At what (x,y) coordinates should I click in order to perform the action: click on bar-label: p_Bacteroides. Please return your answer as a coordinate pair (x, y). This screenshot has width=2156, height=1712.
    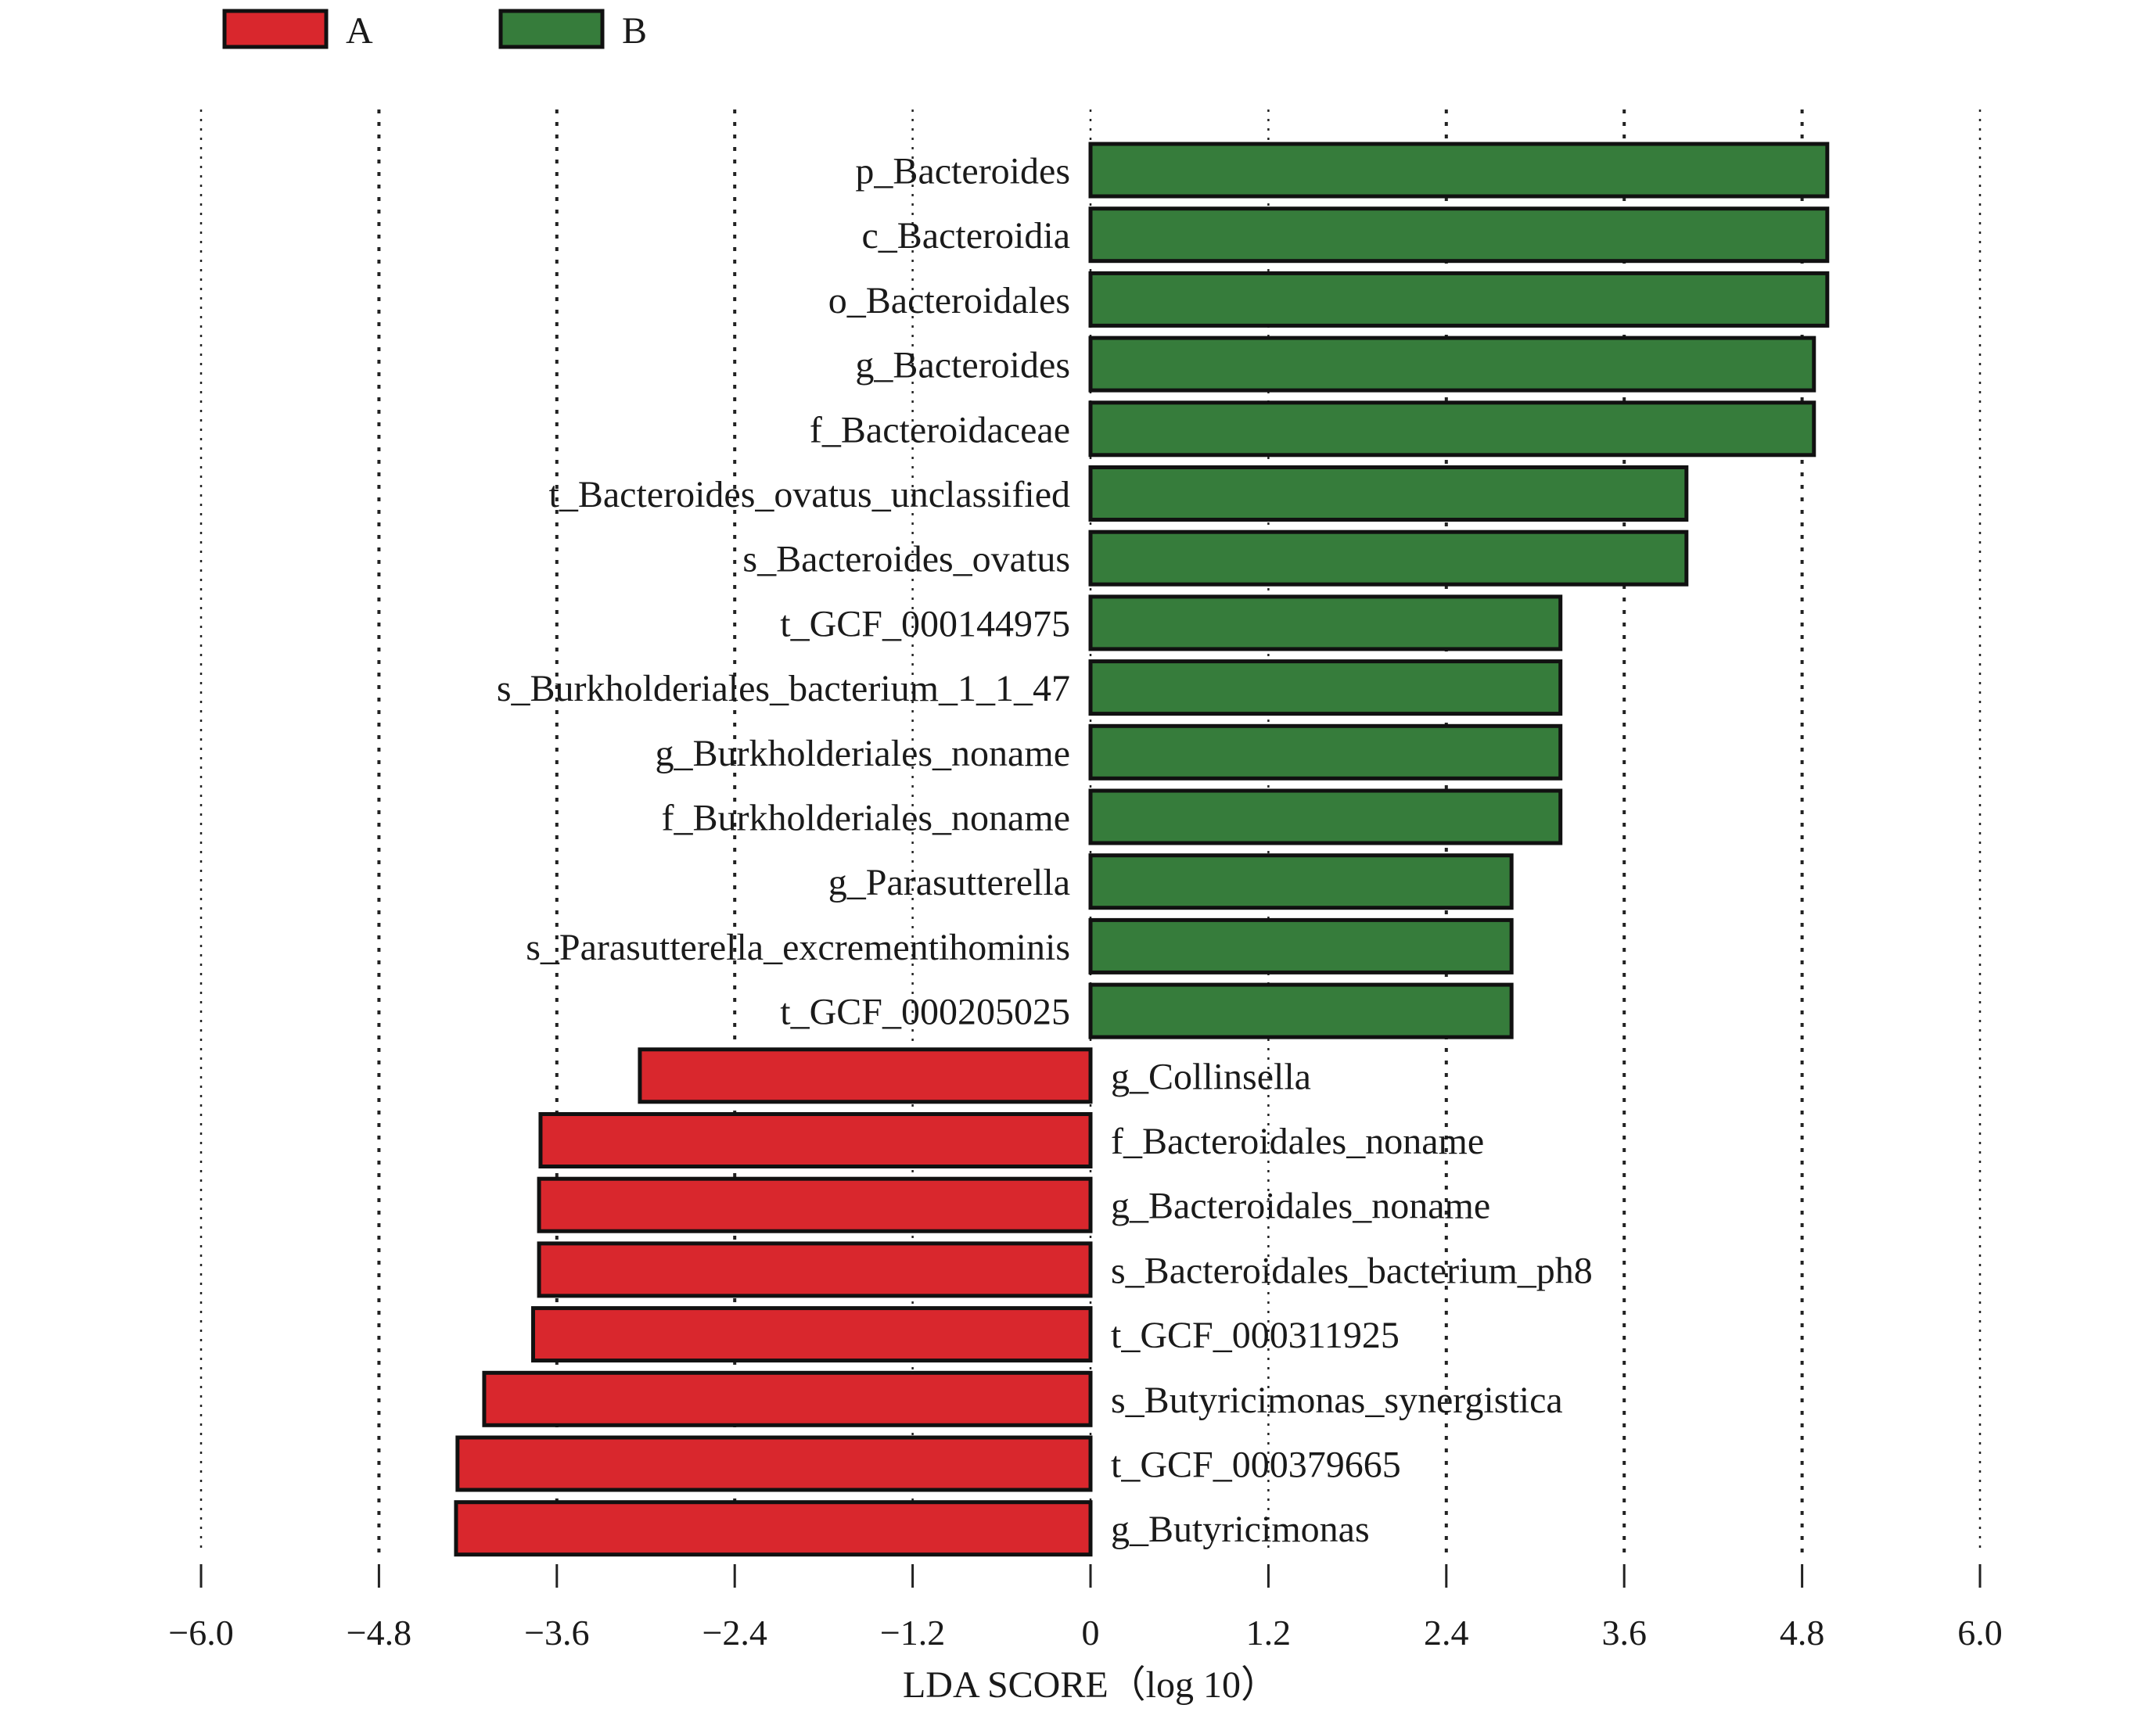
    Looking at the image, I should click on (962, 171).